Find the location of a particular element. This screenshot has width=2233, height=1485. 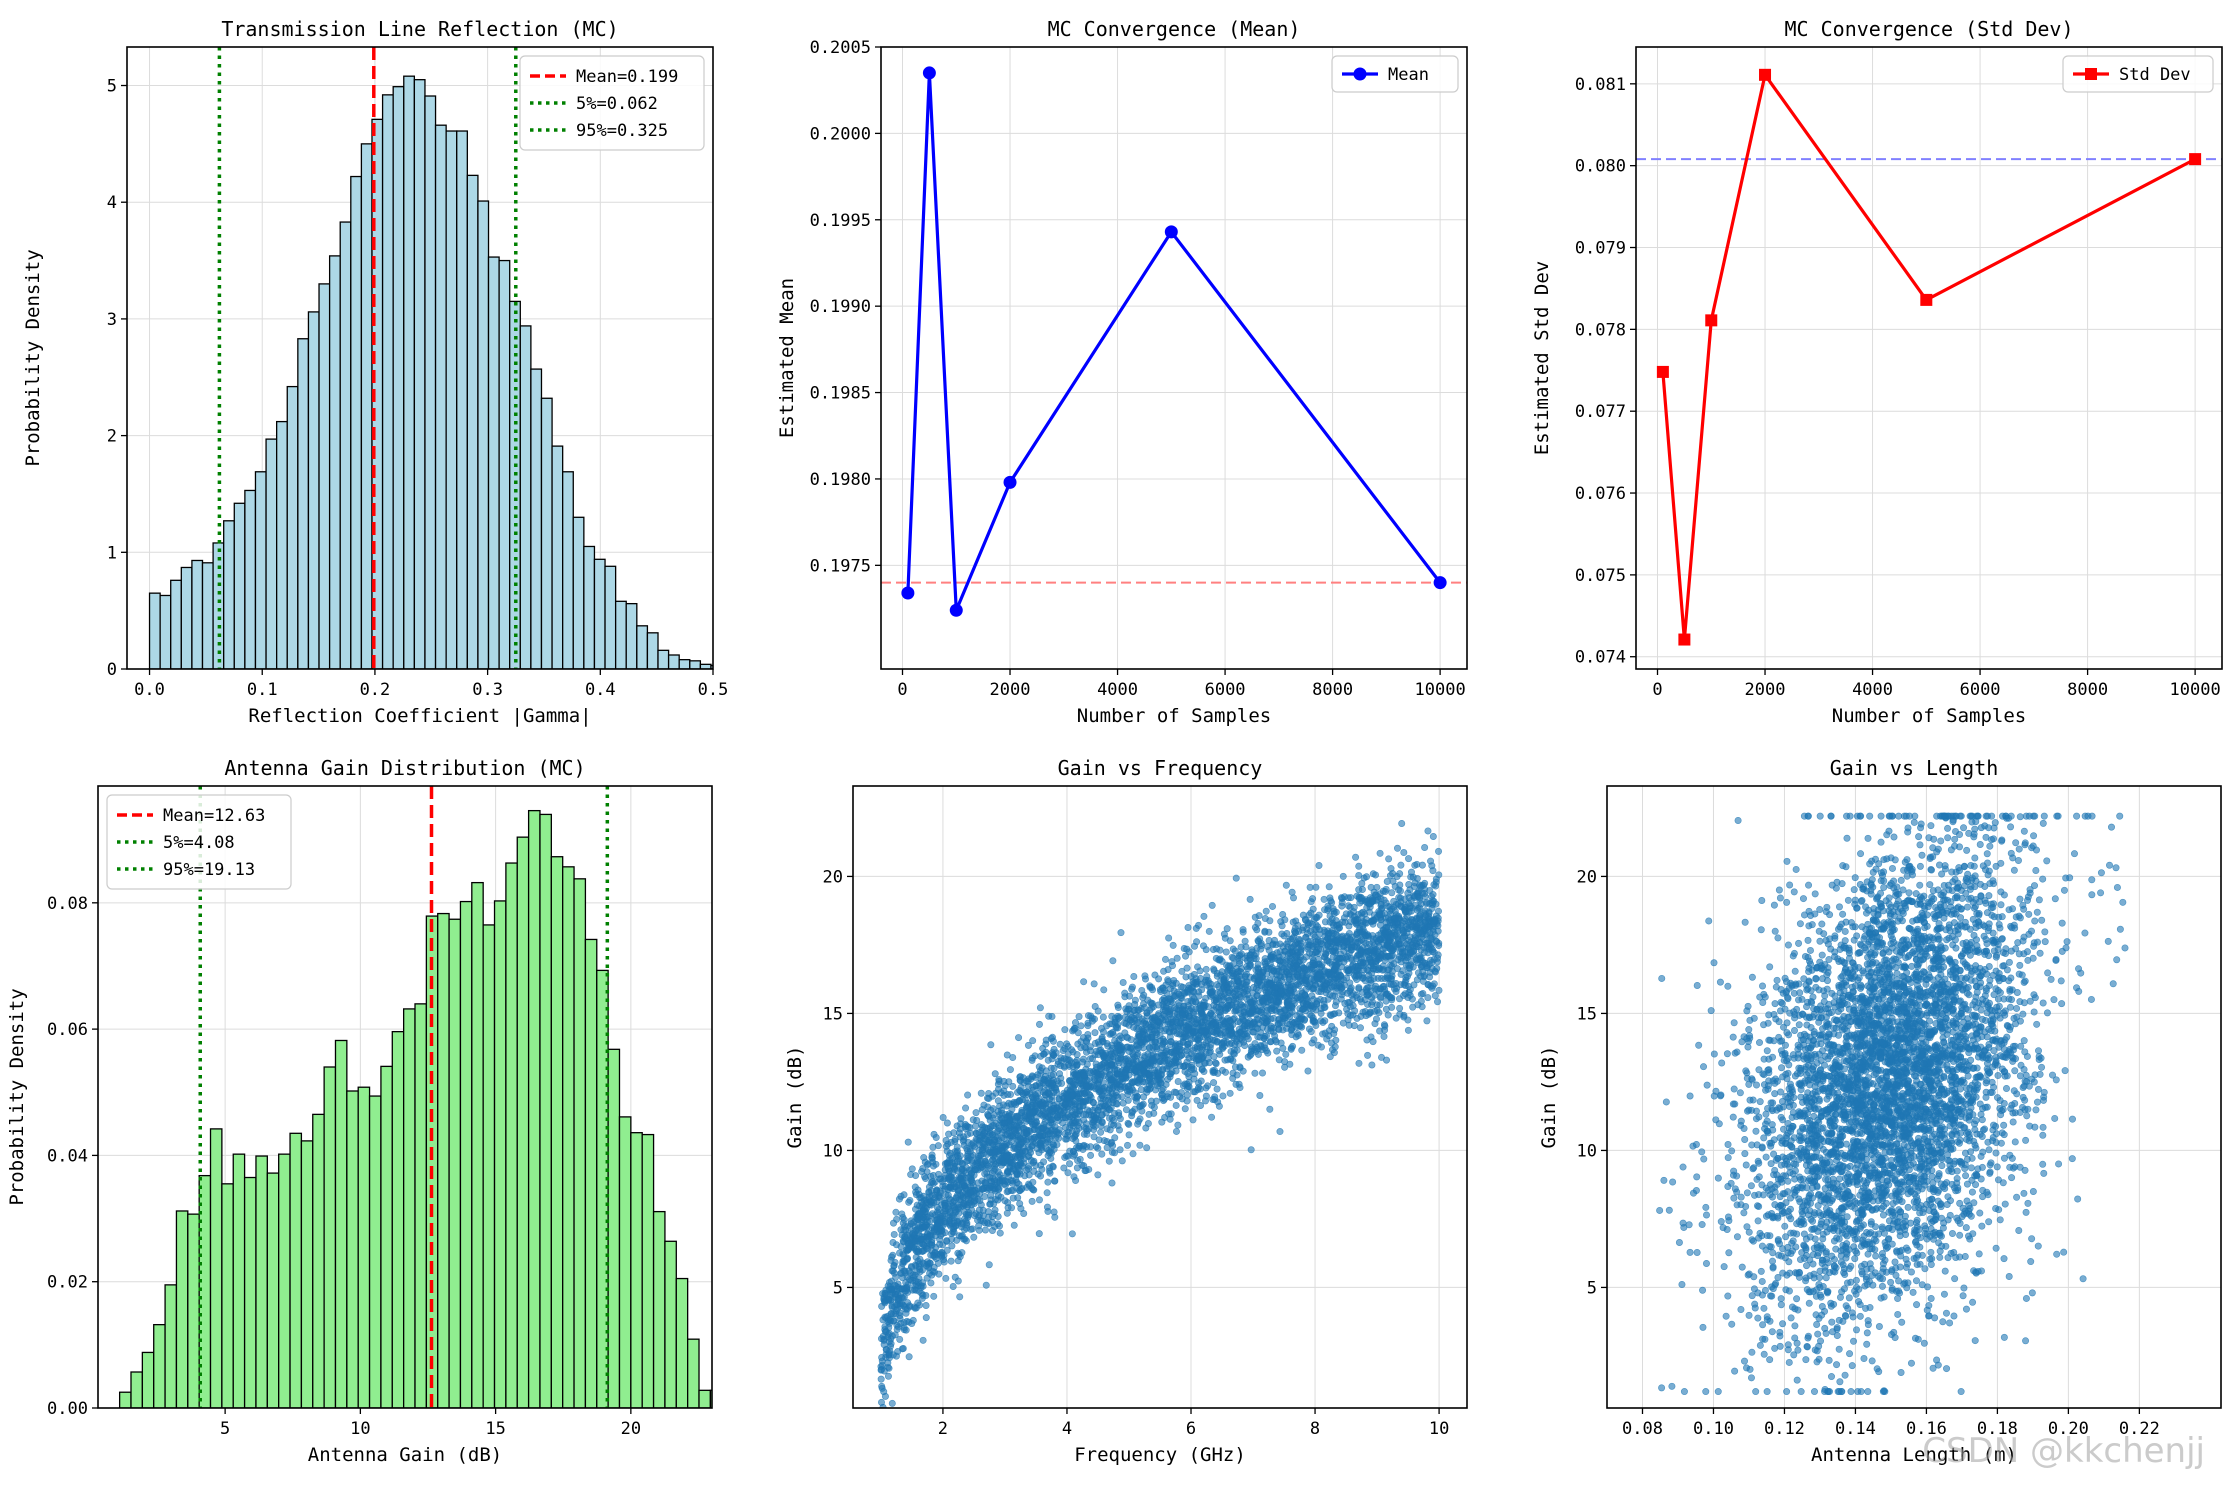

y-tick-label: 0.2005 is located at coordinates (840, 48).